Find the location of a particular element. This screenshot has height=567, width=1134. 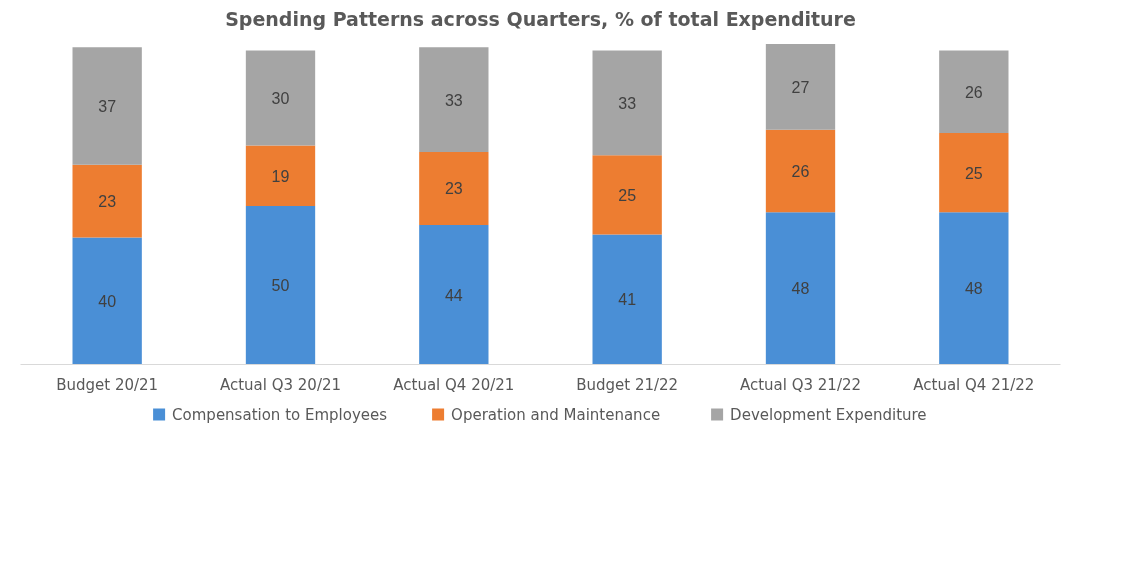

data-label: 30 is located at coordinates (280, 99).